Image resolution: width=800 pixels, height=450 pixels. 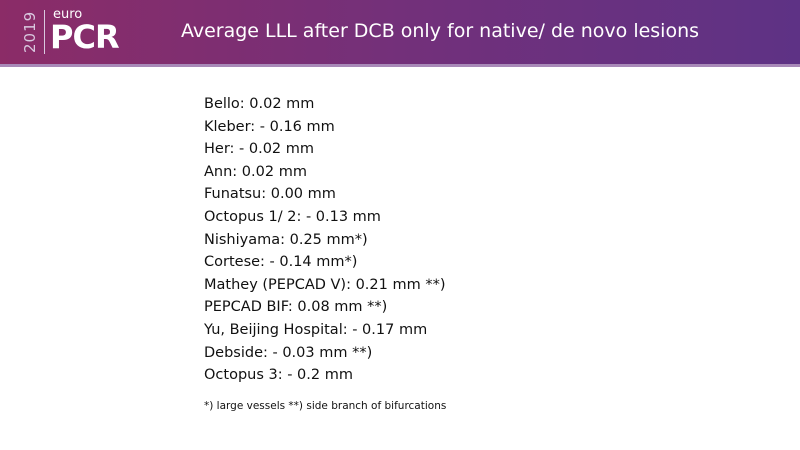 What do you see at coordinates (292, 216) in the screenshot?
I see `list-item: Octopus 1/ 2: - 0.13 mm` at bounding box center [292, 216].